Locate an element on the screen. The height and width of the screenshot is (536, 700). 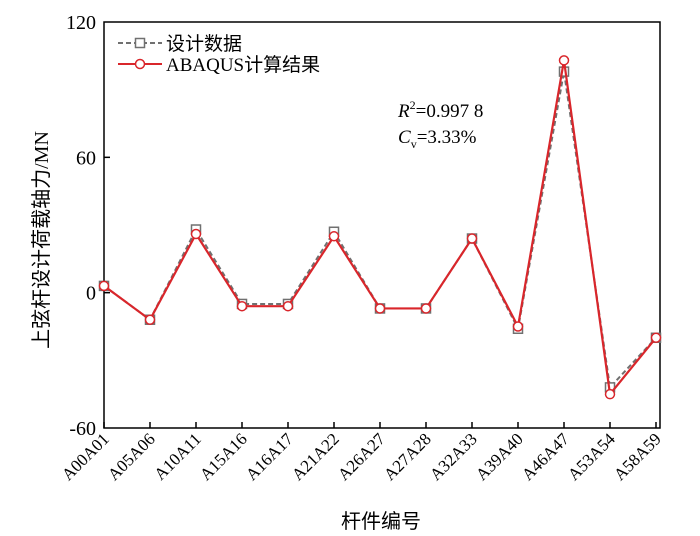
legend-label-design: 设计数据 is located at coordinates (204, 44).